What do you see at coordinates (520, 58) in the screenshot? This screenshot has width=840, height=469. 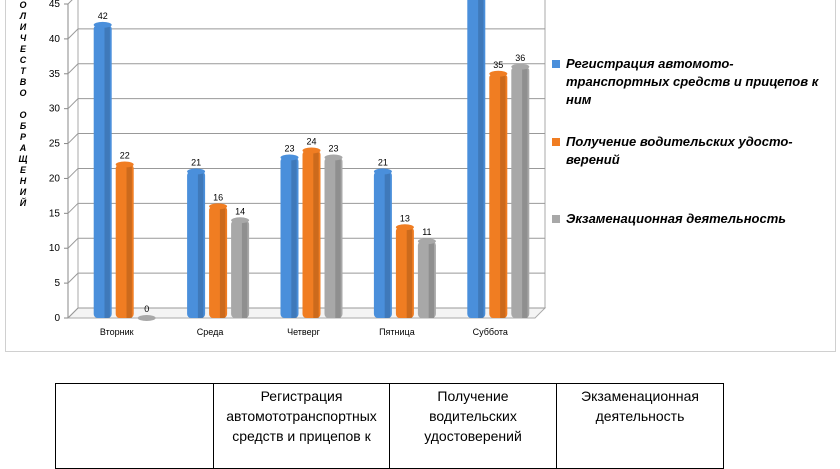 I see `data-label: 36` at bounding box center [520, 58].